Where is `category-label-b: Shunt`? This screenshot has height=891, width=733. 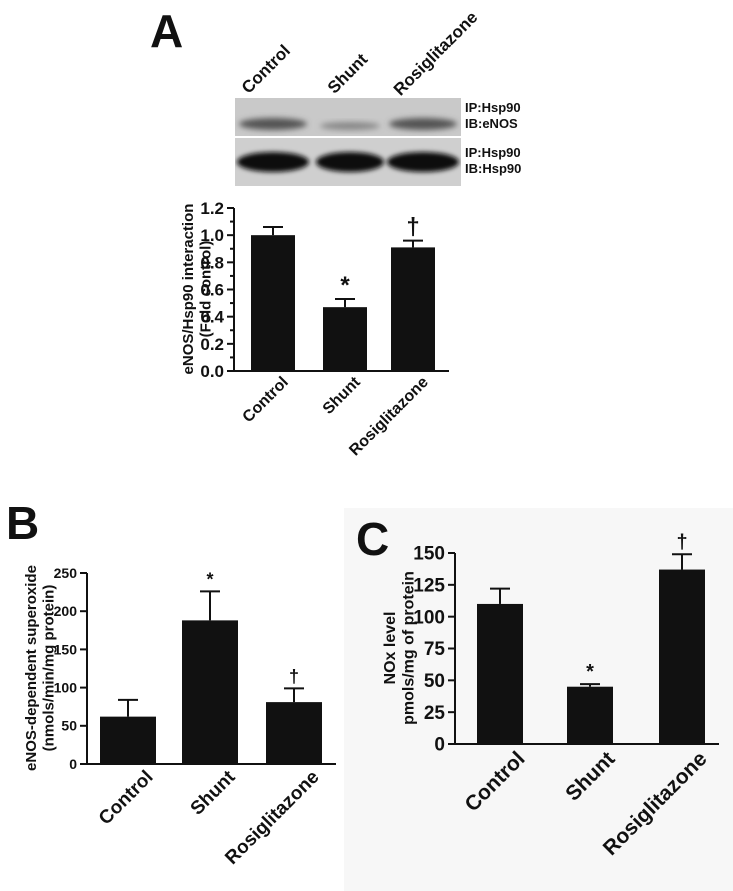 category-label-b: Shunt is located at coordinates (213, 792).